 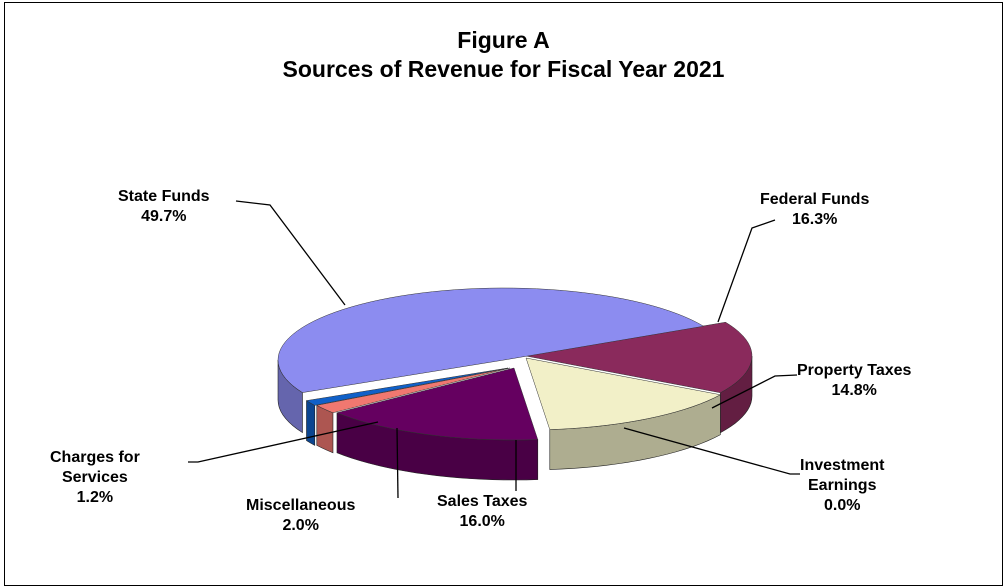 I want to click on pie-slice-side-charges-for-services, so click(x=311, y=423).